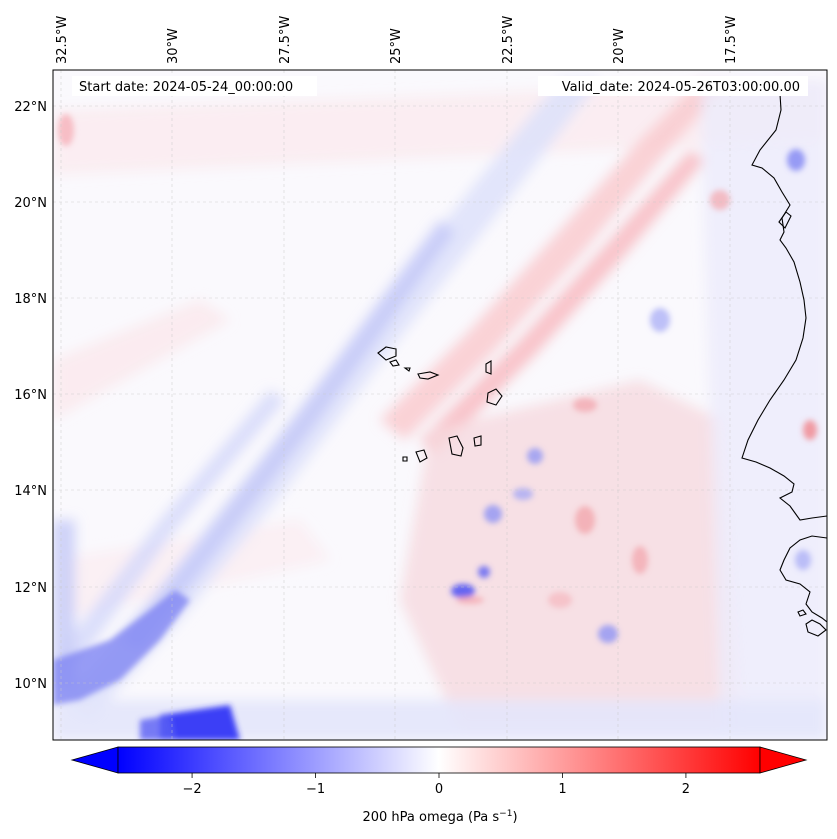 This screenshot has height=839, width=837. Describe the element at coordinates (30, 299) in the screenshot. I see `lat-label: 18°N` at that location.